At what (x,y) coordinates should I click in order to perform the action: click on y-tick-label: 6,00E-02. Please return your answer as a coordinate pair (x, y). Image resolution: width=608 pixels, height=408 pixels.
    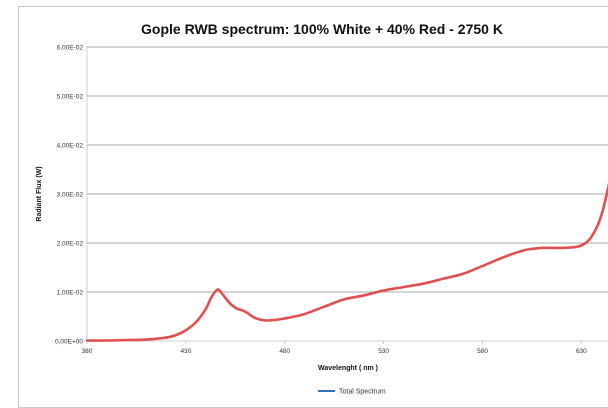
    Looking at the image, I should click on (70, 48).